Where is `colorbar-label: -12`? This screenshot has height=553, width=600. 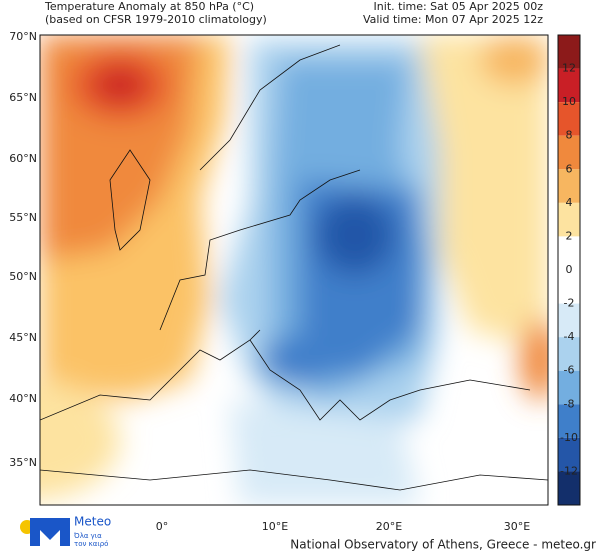
colorbar-label: -12 is located at coordinates (569, 470).